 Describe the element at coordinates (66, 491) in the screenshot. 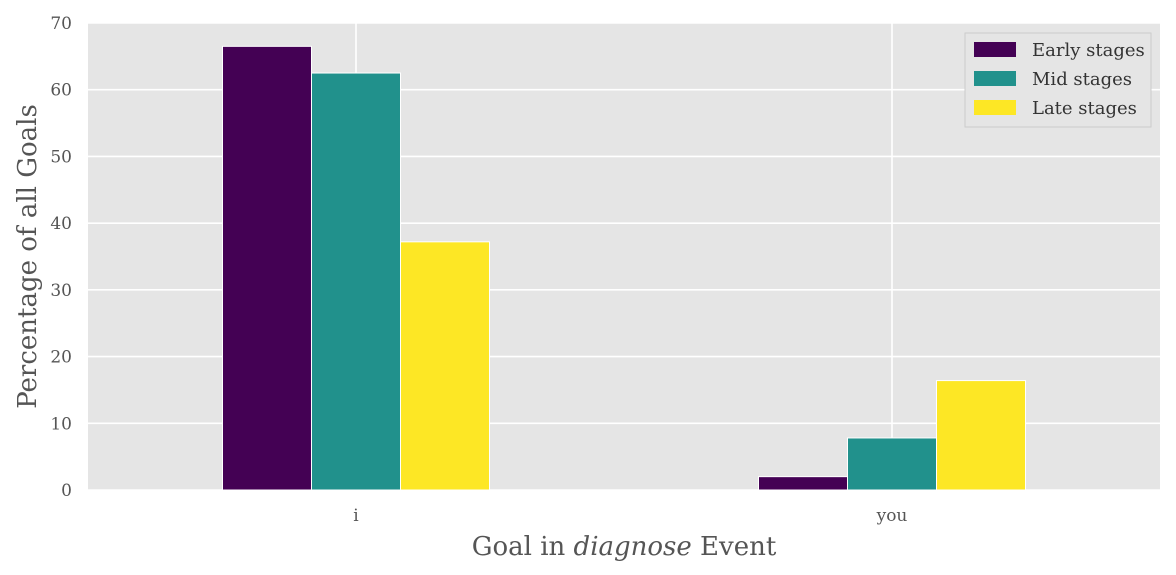

I see `y-tick-label: 0` at that location.